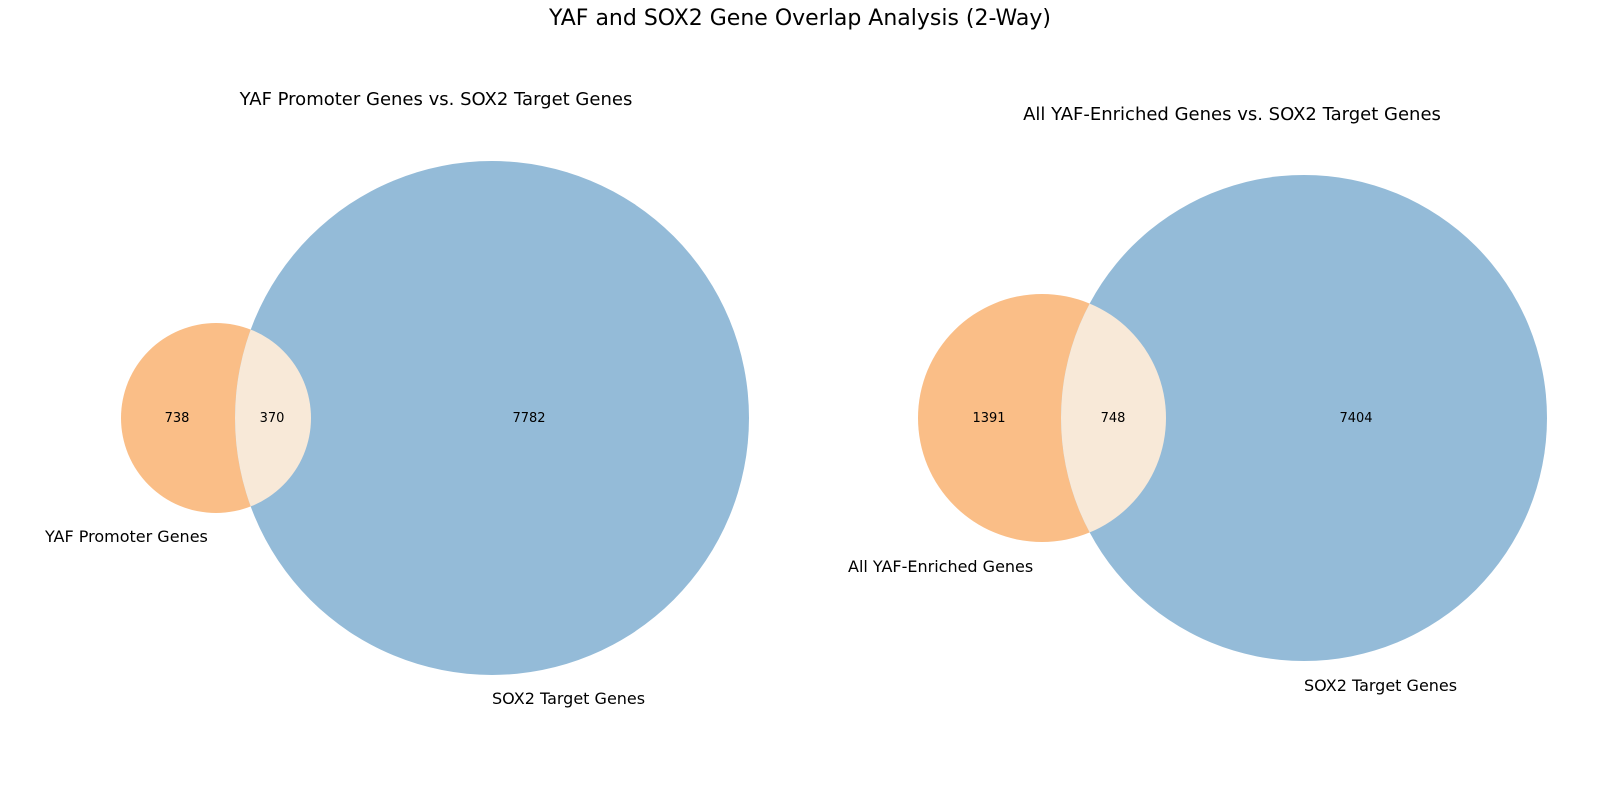 This screenshot has height=800, width=1600. What do you see at coordinates (177, 418) in the screenshot?
I see `panel-1-count-a-only: 738` at bounding box center [177, 418].